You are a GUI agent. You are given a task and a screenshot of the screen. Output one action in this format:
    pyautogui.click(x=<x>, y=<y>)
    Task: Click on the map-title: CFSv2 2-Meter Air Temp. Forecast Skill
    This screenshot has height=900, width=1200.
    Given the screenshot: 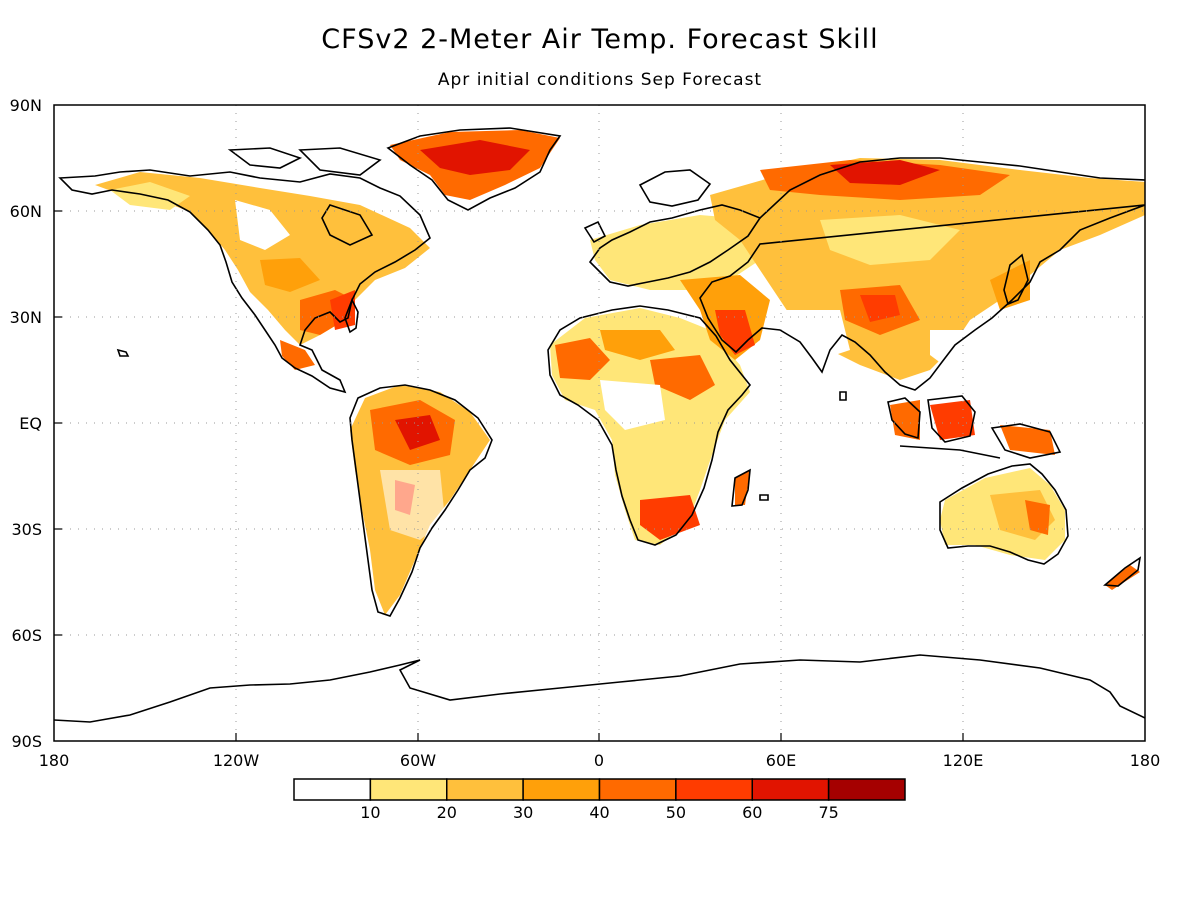 What is the action you would take?
    pyautogui.click(x=600, y=39)
    